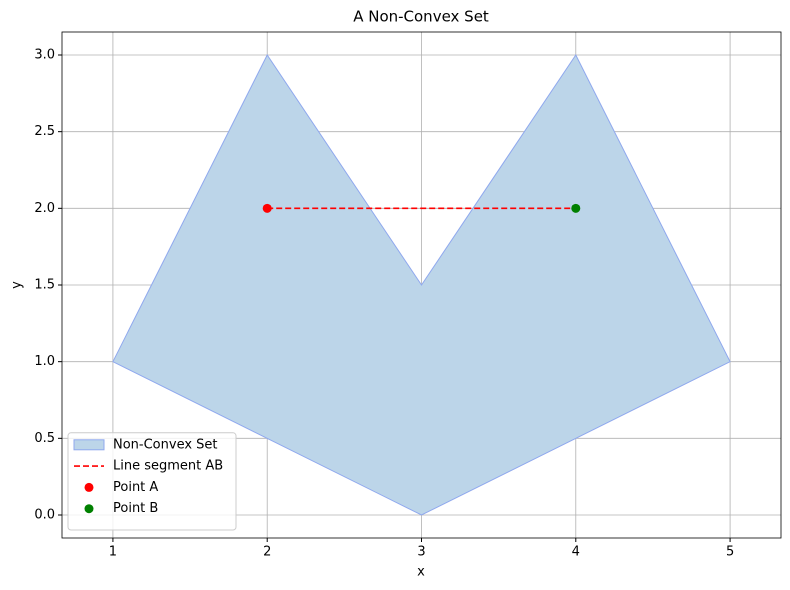 The image size is (790, 590). I want to click on legend-label: Point A, so click(135, 487).